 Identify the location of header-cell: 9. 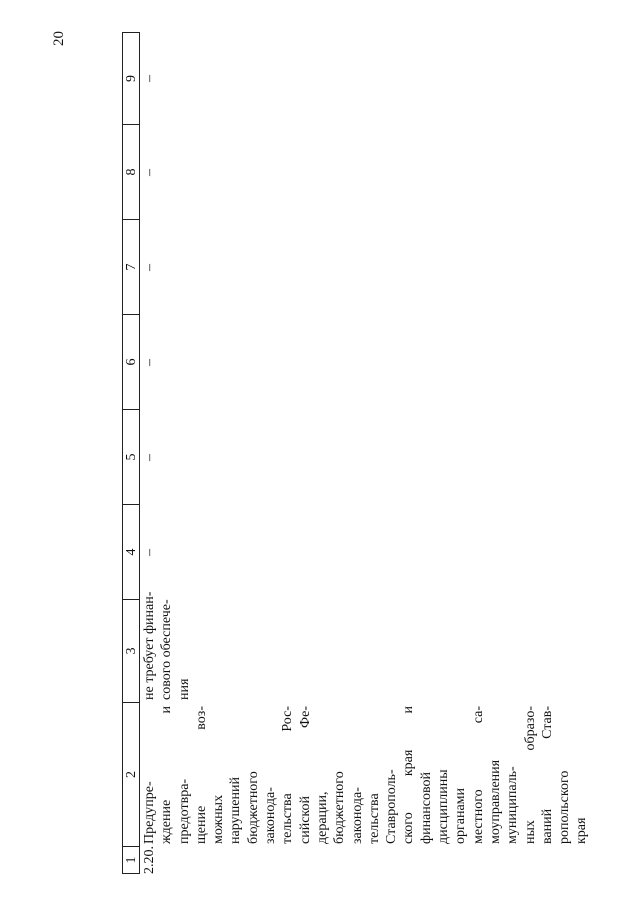
(131, 78).